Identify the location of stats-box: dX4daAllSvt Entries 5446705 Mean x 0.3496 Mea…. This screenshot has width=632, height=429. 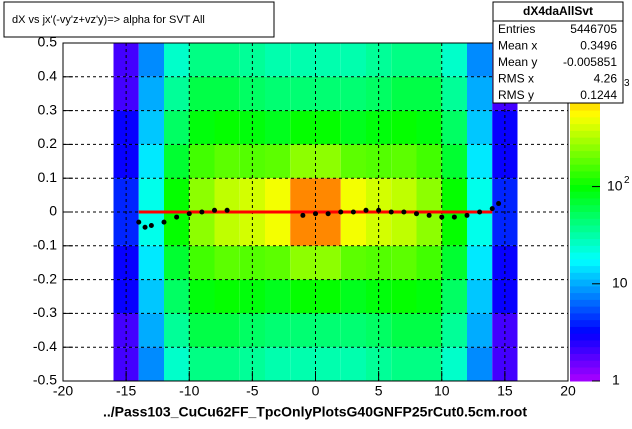
(558, 52).